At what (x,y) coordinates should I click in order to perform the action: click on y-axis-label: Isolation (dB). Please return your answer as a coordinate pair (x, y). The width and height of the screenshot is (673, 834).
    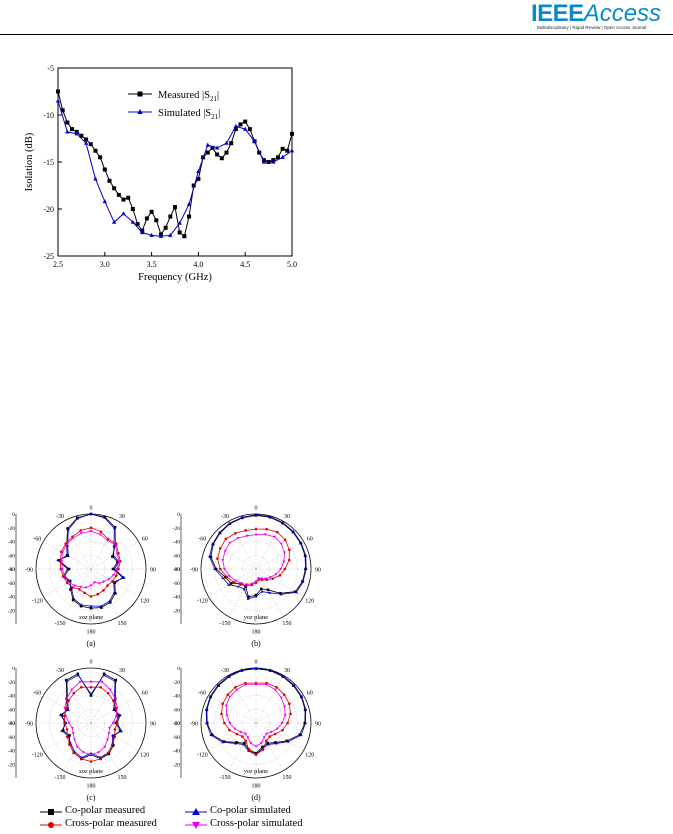
    Looking at the image, I should click on (29, 161).